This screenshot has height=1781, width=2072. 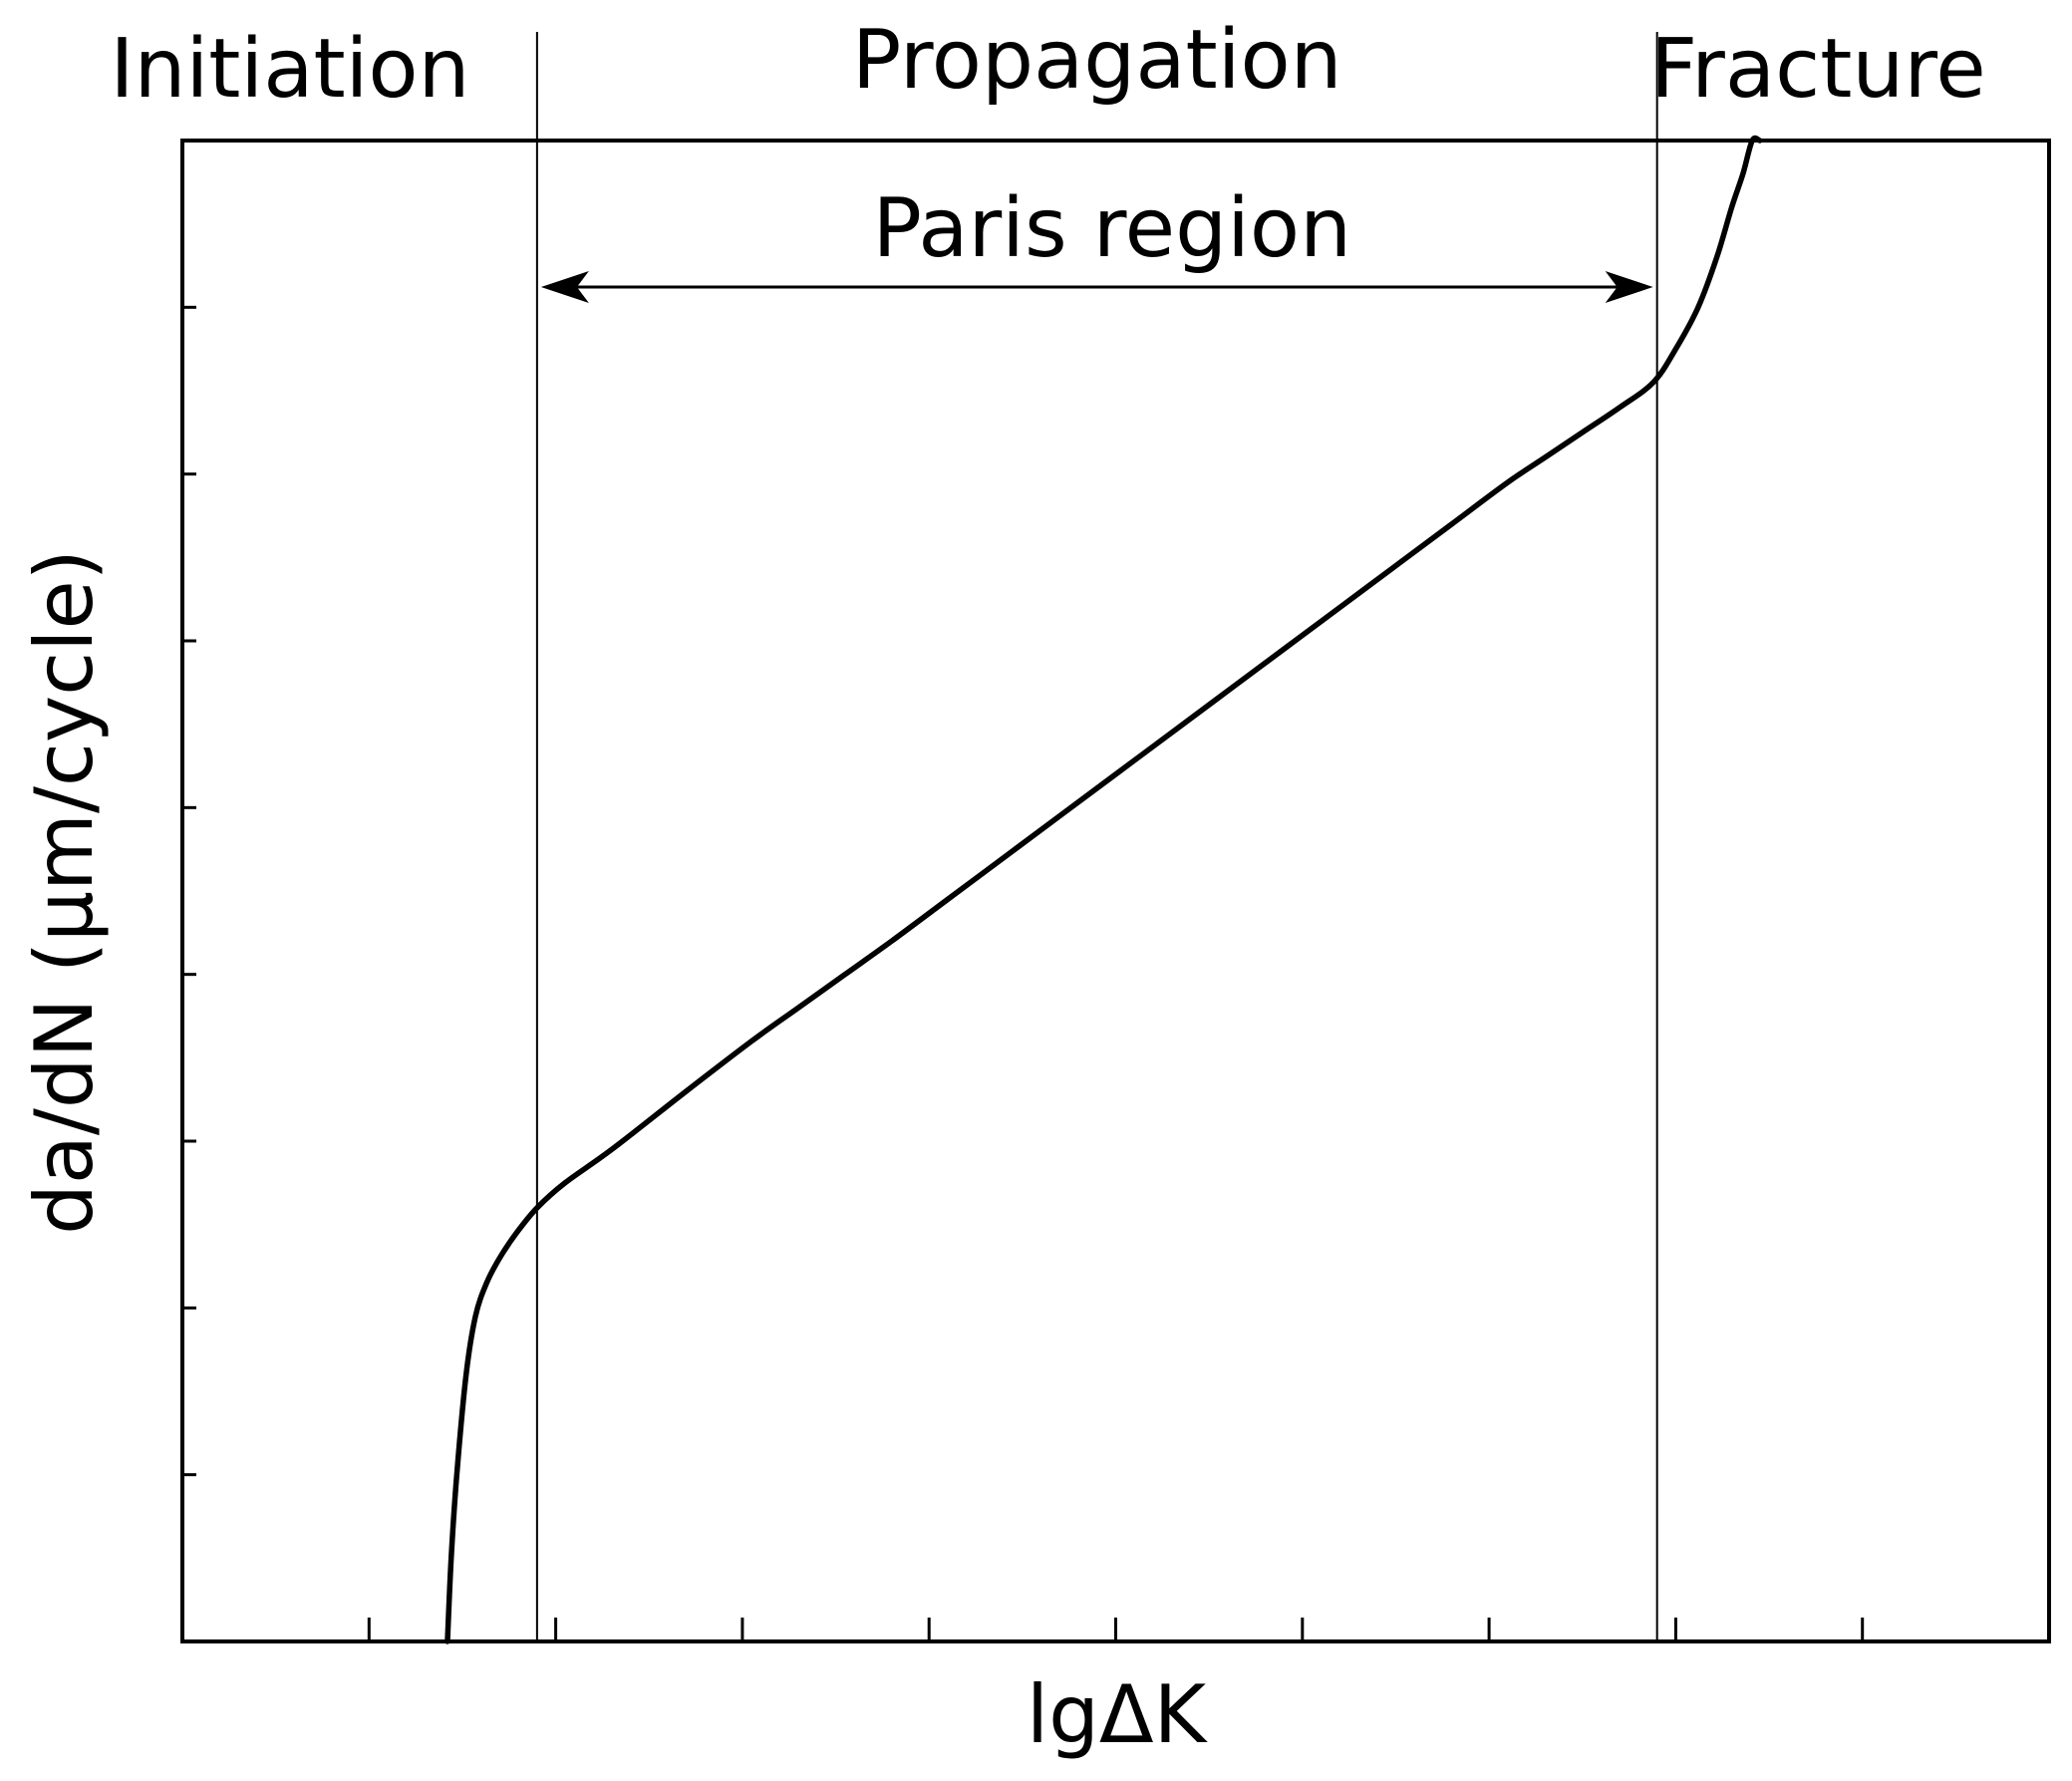 What do you see at coordinates (1111, 228) in the screenshot?
I see `paris-region-label: Paris region` at bounding box center [1111, 228].